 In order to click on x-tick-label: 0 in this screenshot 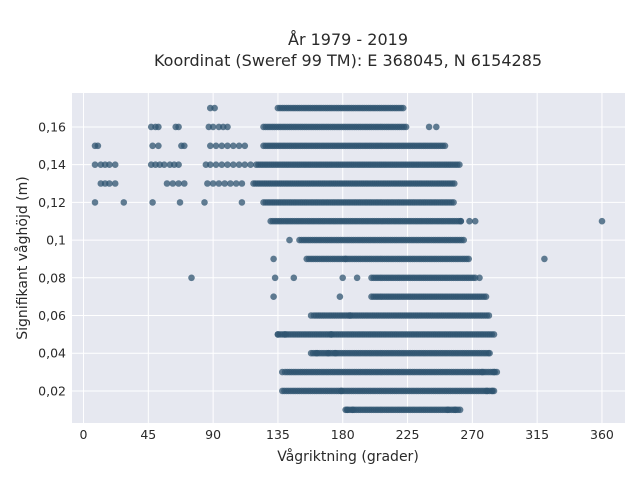, I will do `click(84, 434)`.